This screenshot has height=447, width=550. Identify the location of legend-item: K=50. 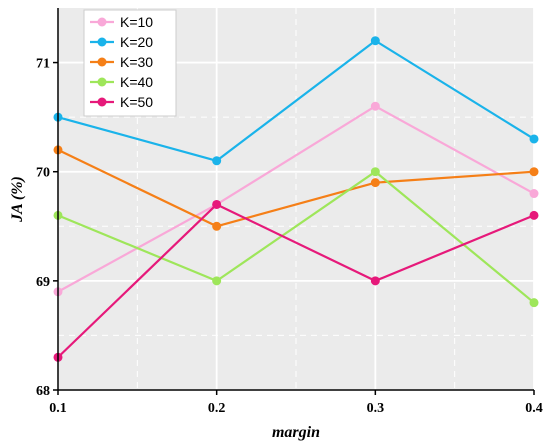
(121, 102).